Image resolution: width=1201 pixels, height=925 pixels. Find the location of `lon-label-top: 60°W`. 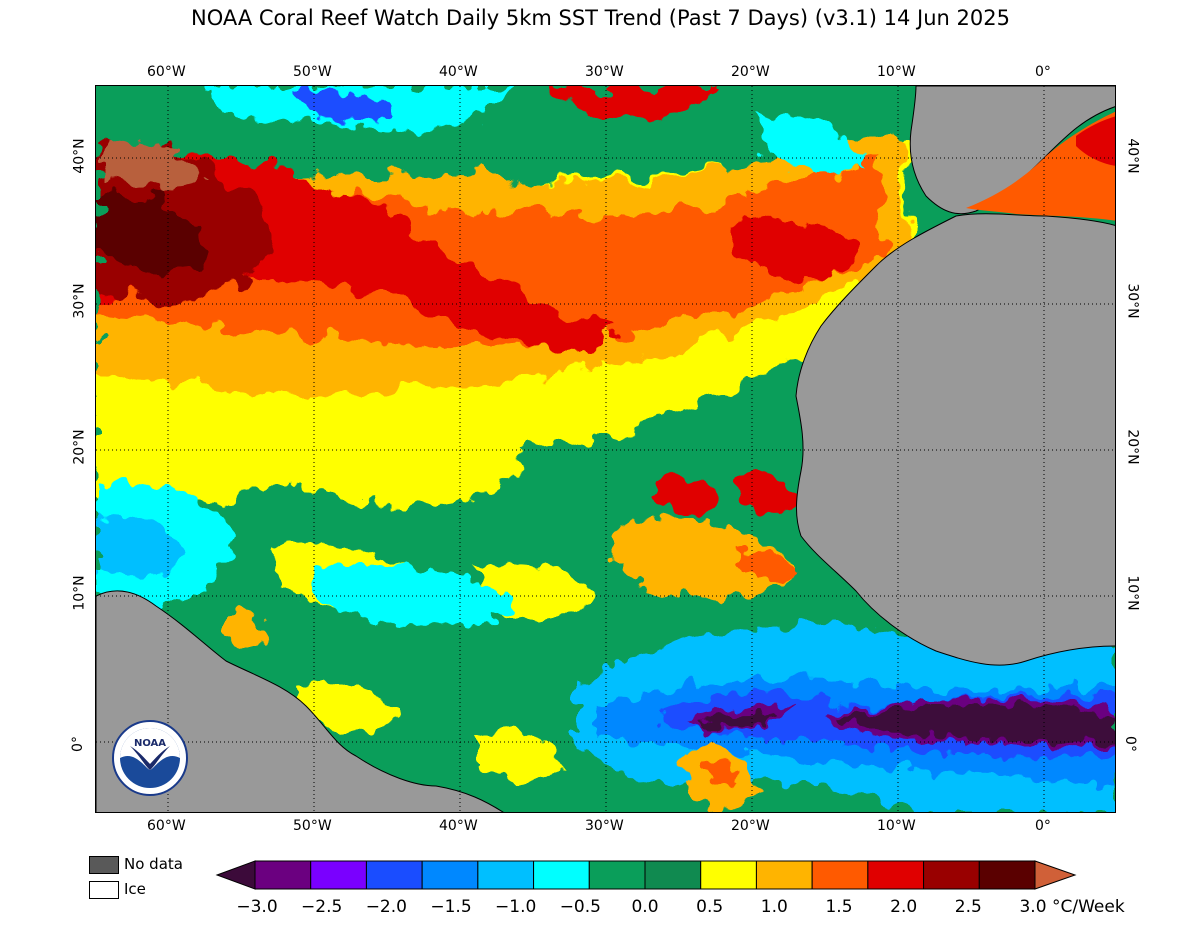

lon-label-top: 60°W is located at coordinates (166, 72).